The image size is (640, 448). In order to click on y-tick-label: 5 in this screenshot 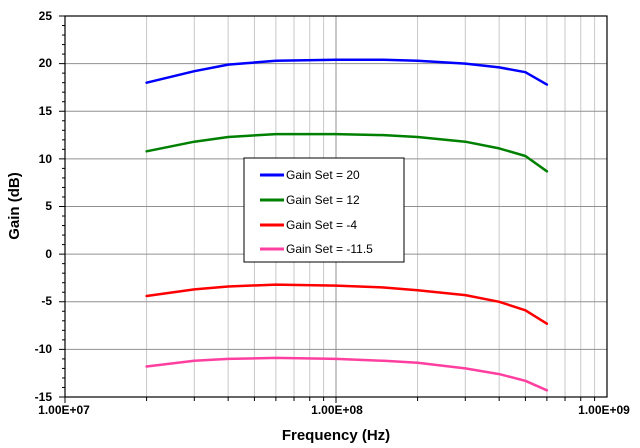, I will do `click(48, 206)`.